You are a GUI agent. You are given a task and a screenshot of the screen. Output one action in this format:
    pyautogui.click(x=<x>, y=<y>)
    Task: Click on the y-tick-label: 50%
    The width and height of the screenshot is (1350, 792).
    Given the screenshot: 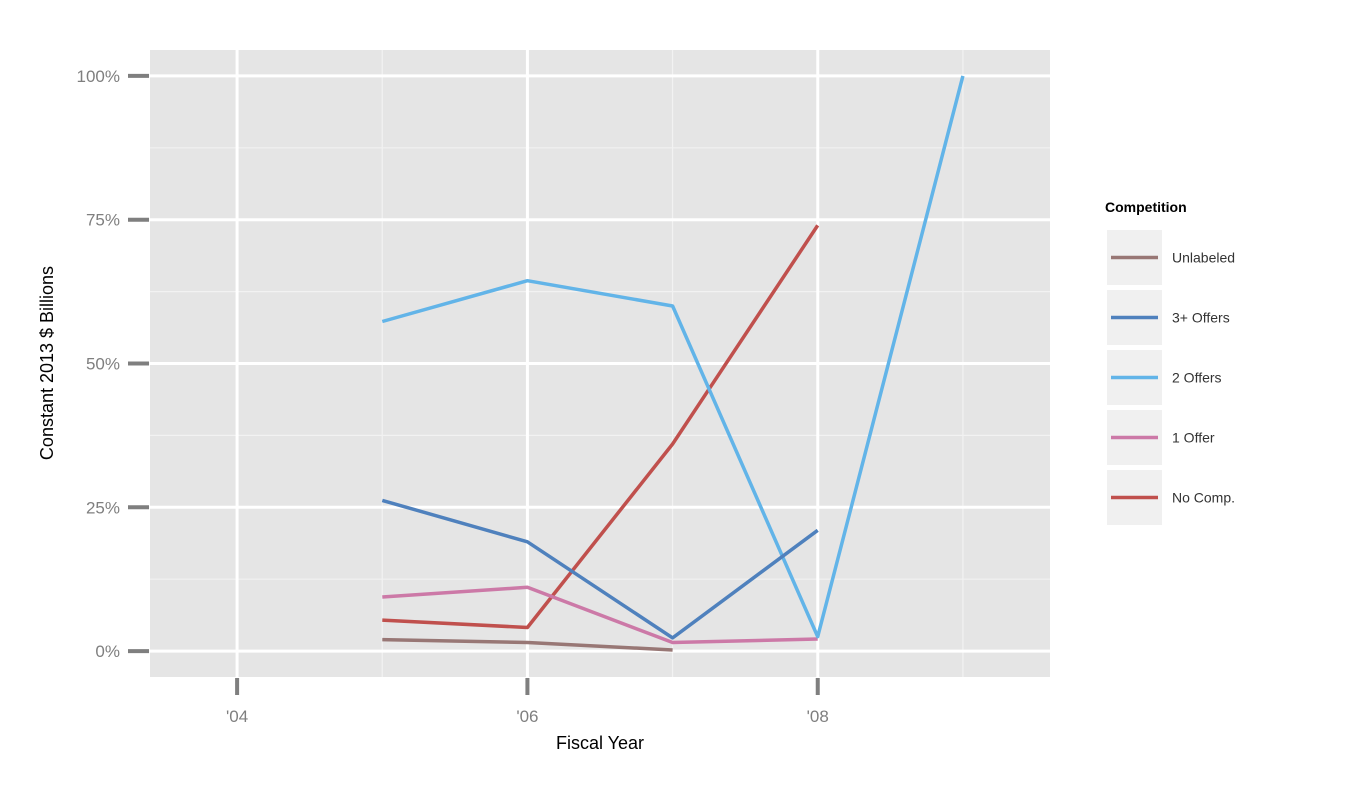 What is the action you would take?
    pyautogui.click(x=103, y=364)
    